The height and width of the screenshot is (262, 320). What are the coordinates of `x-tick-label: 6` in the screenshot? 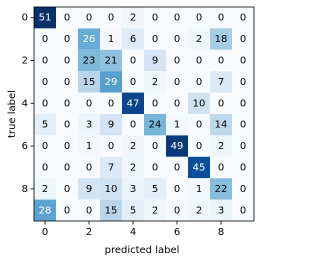 It's located at (177, 232).